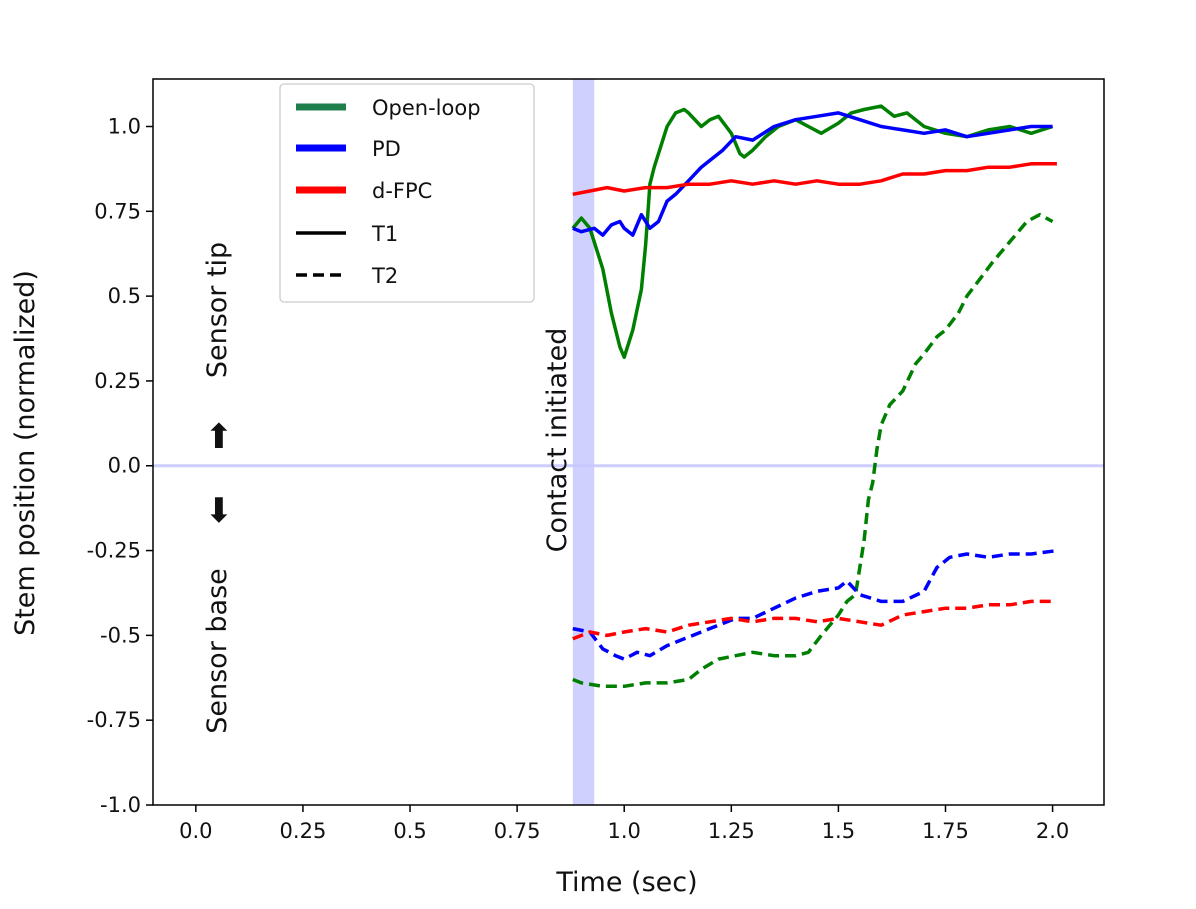 The width and height of the screenshot is (1196, 909). Describe the element at coordinates (384, 234) in the screenshot. I see `legend-label-t1: T1` at that location.